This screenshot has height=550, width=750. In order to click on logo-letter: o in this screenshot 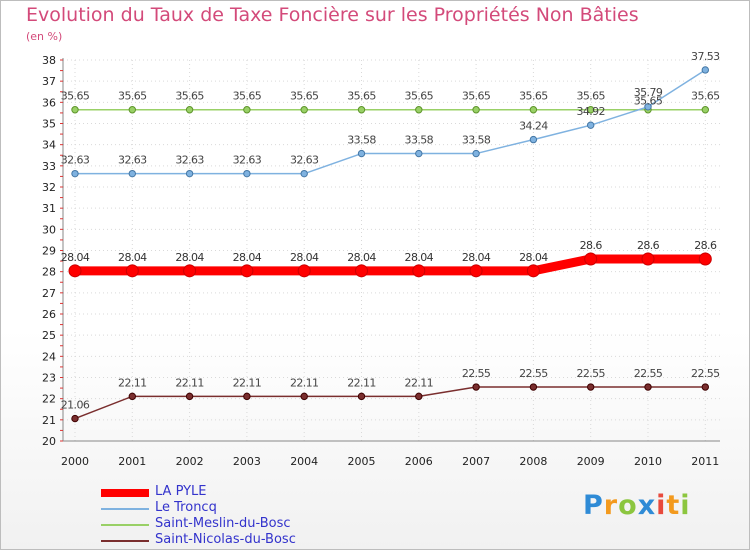, I will do `click(628, 505)`.